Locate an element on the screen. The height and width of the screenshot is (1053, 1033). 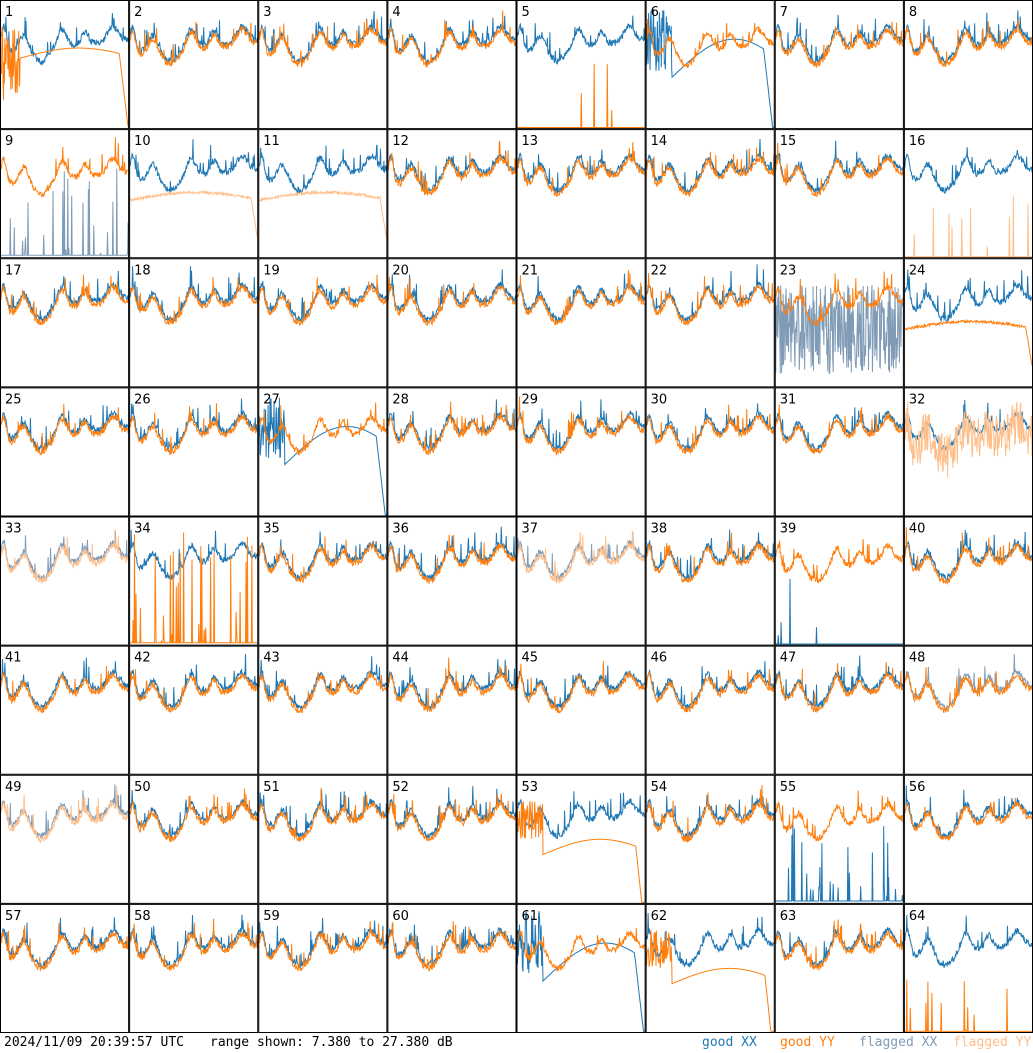
tile-34-frame is located at coordinates (194, 581).